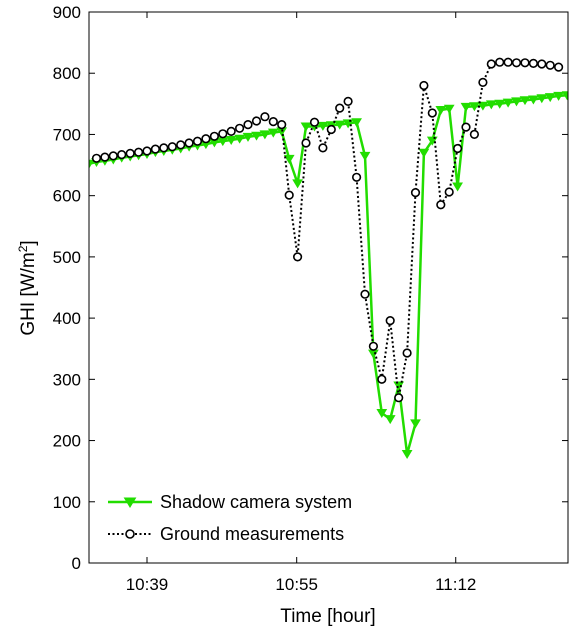  What do you see at coordinates (23, 248) in the screenshot?
I see `y-axis-label-superscript: 2` at bounding box center [23, 248].